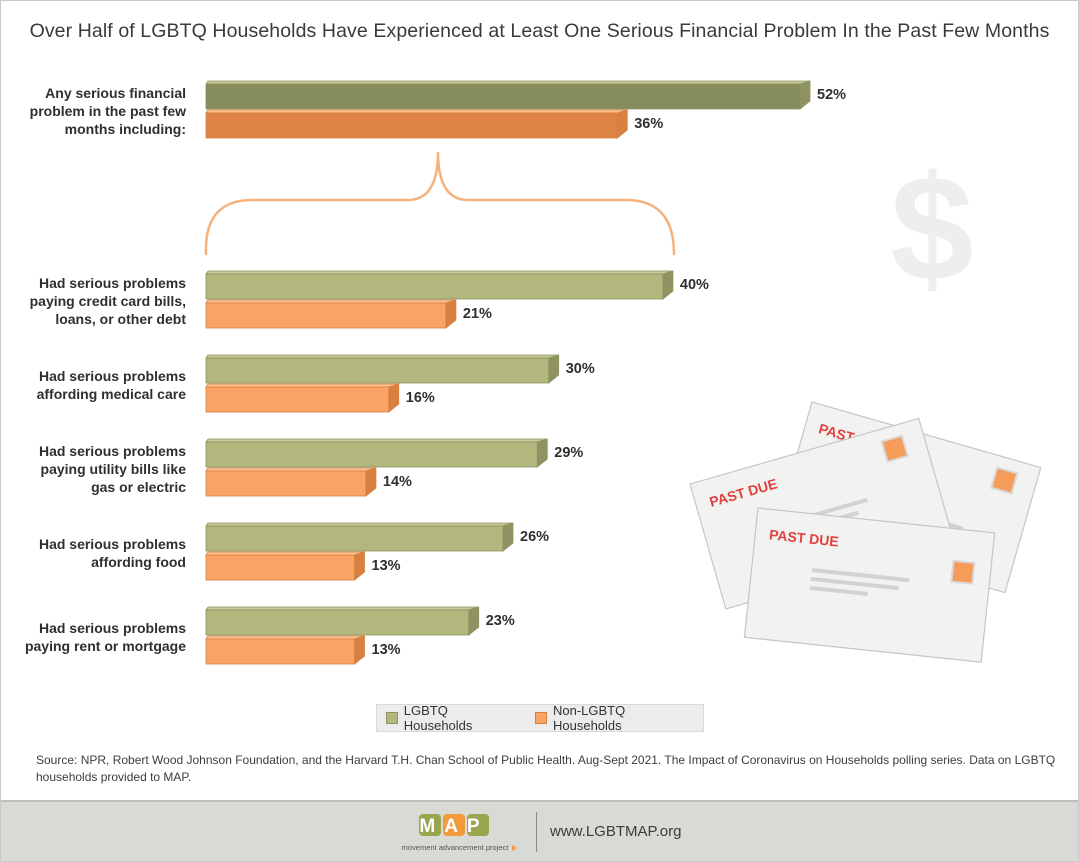  Describe the element at coordinates (694, 285) in the screenshot. I see `value-label-lgbtq: 40%` at that location.